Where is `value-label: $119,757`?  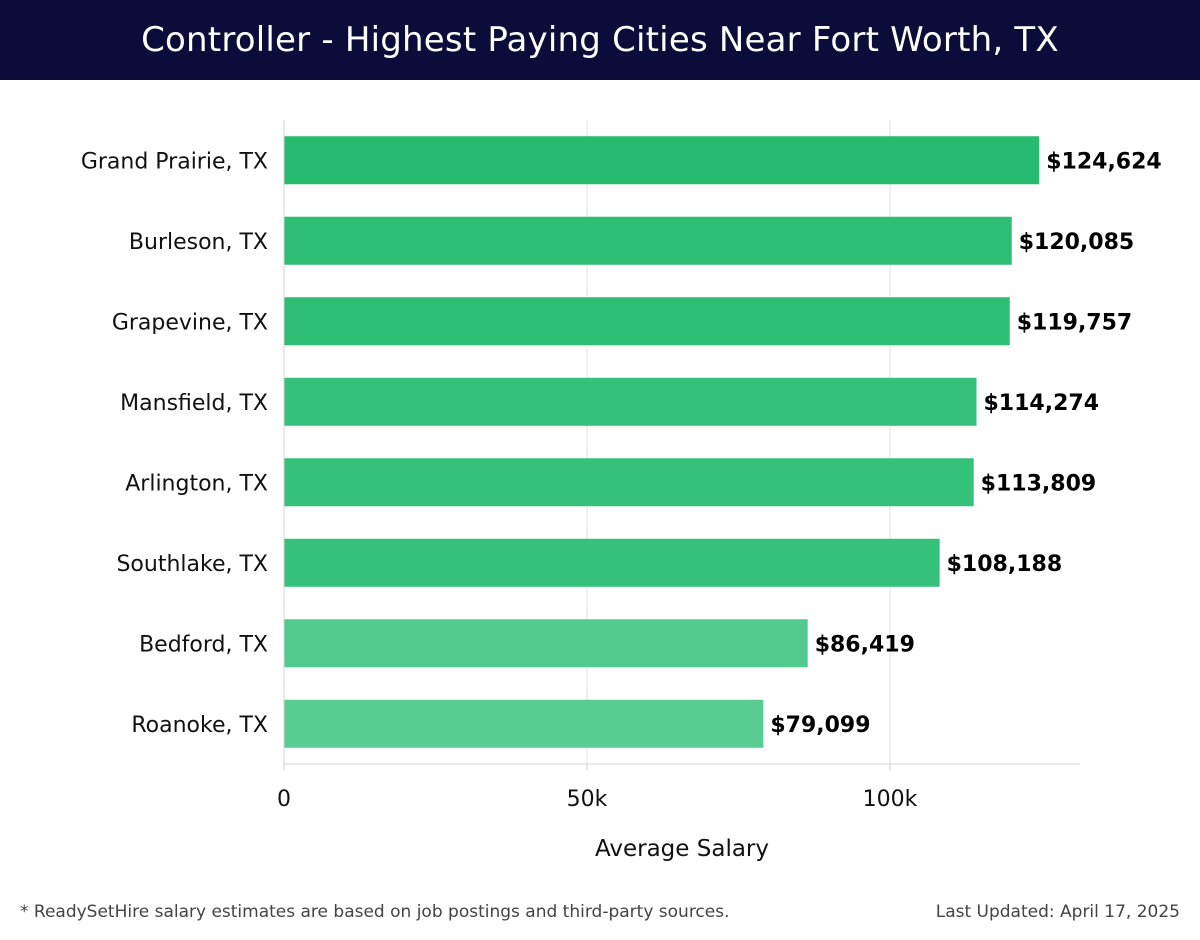
value-label: $119,757 is located at coordinates (1075, 322).